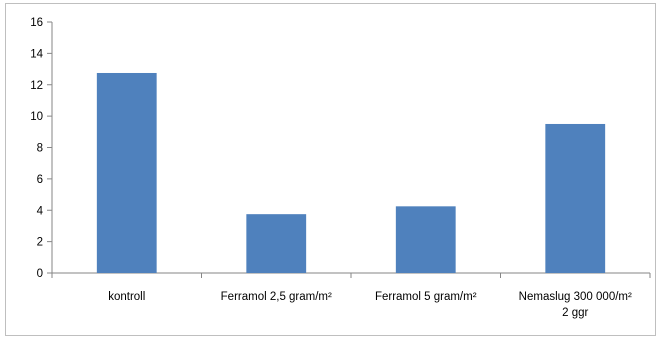 The width and height of the screenshot is (662, 340). What do you see at coordinates (575, 313) in the screenshot?
I see `x-category-label: 2 ggr` at bounding box center [575, 313].